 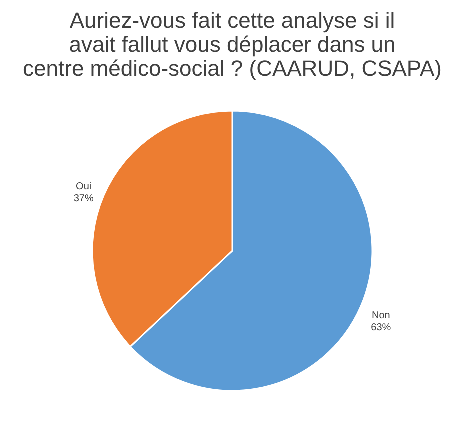 I want to click on chart-title: Auriez-vous fait cette analyse si il avait fallut vous déplacer dans un centre médico-social ? (CAARUD, CSAPA), so click(x=232, y=44).